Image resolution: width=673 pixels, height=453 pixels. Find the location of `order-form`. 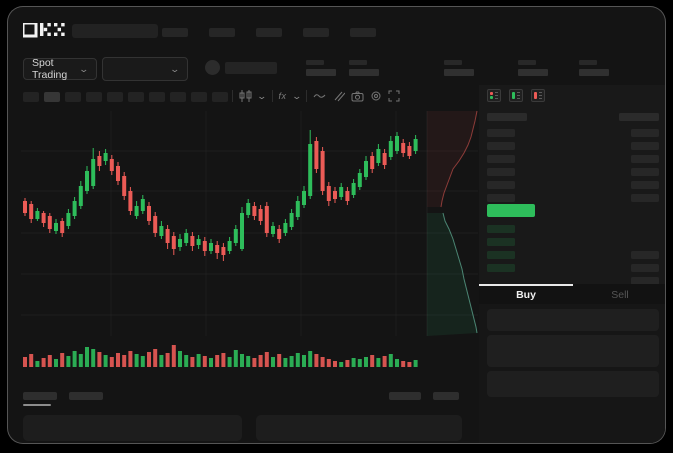

order-form is located at coordinates (572, 373).